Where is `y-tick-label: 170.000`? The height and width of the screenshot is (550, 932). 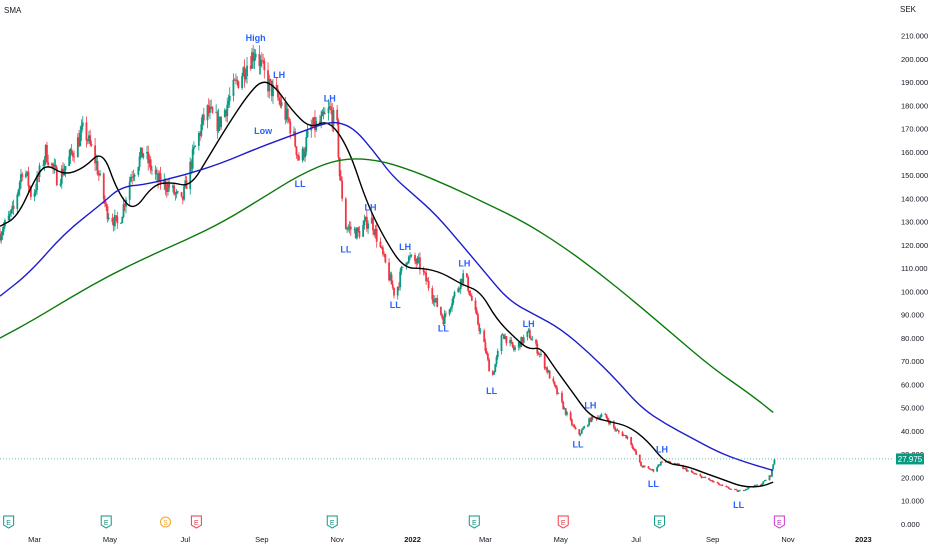
y-tick-label: 170.000 is located at coordinates (914, 129).